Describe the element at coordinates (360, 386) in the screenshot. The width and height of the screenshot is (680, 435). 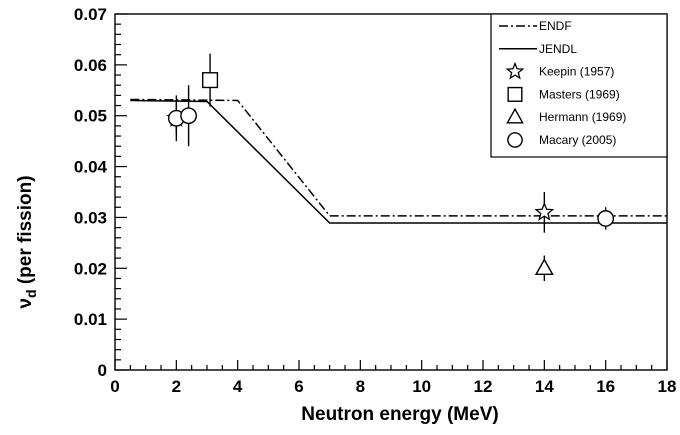
I see `x-tick-label: 8` at that location.